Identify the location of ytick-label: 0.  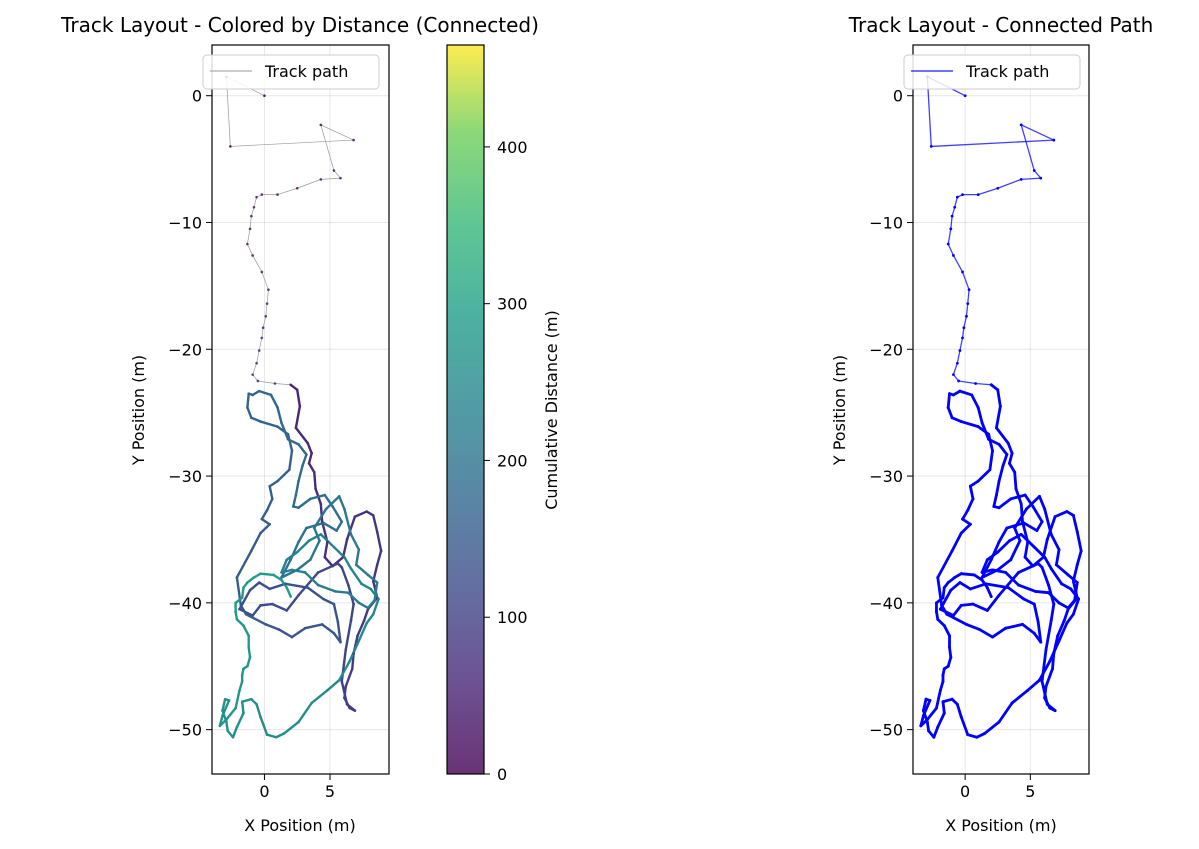
(898, 96).